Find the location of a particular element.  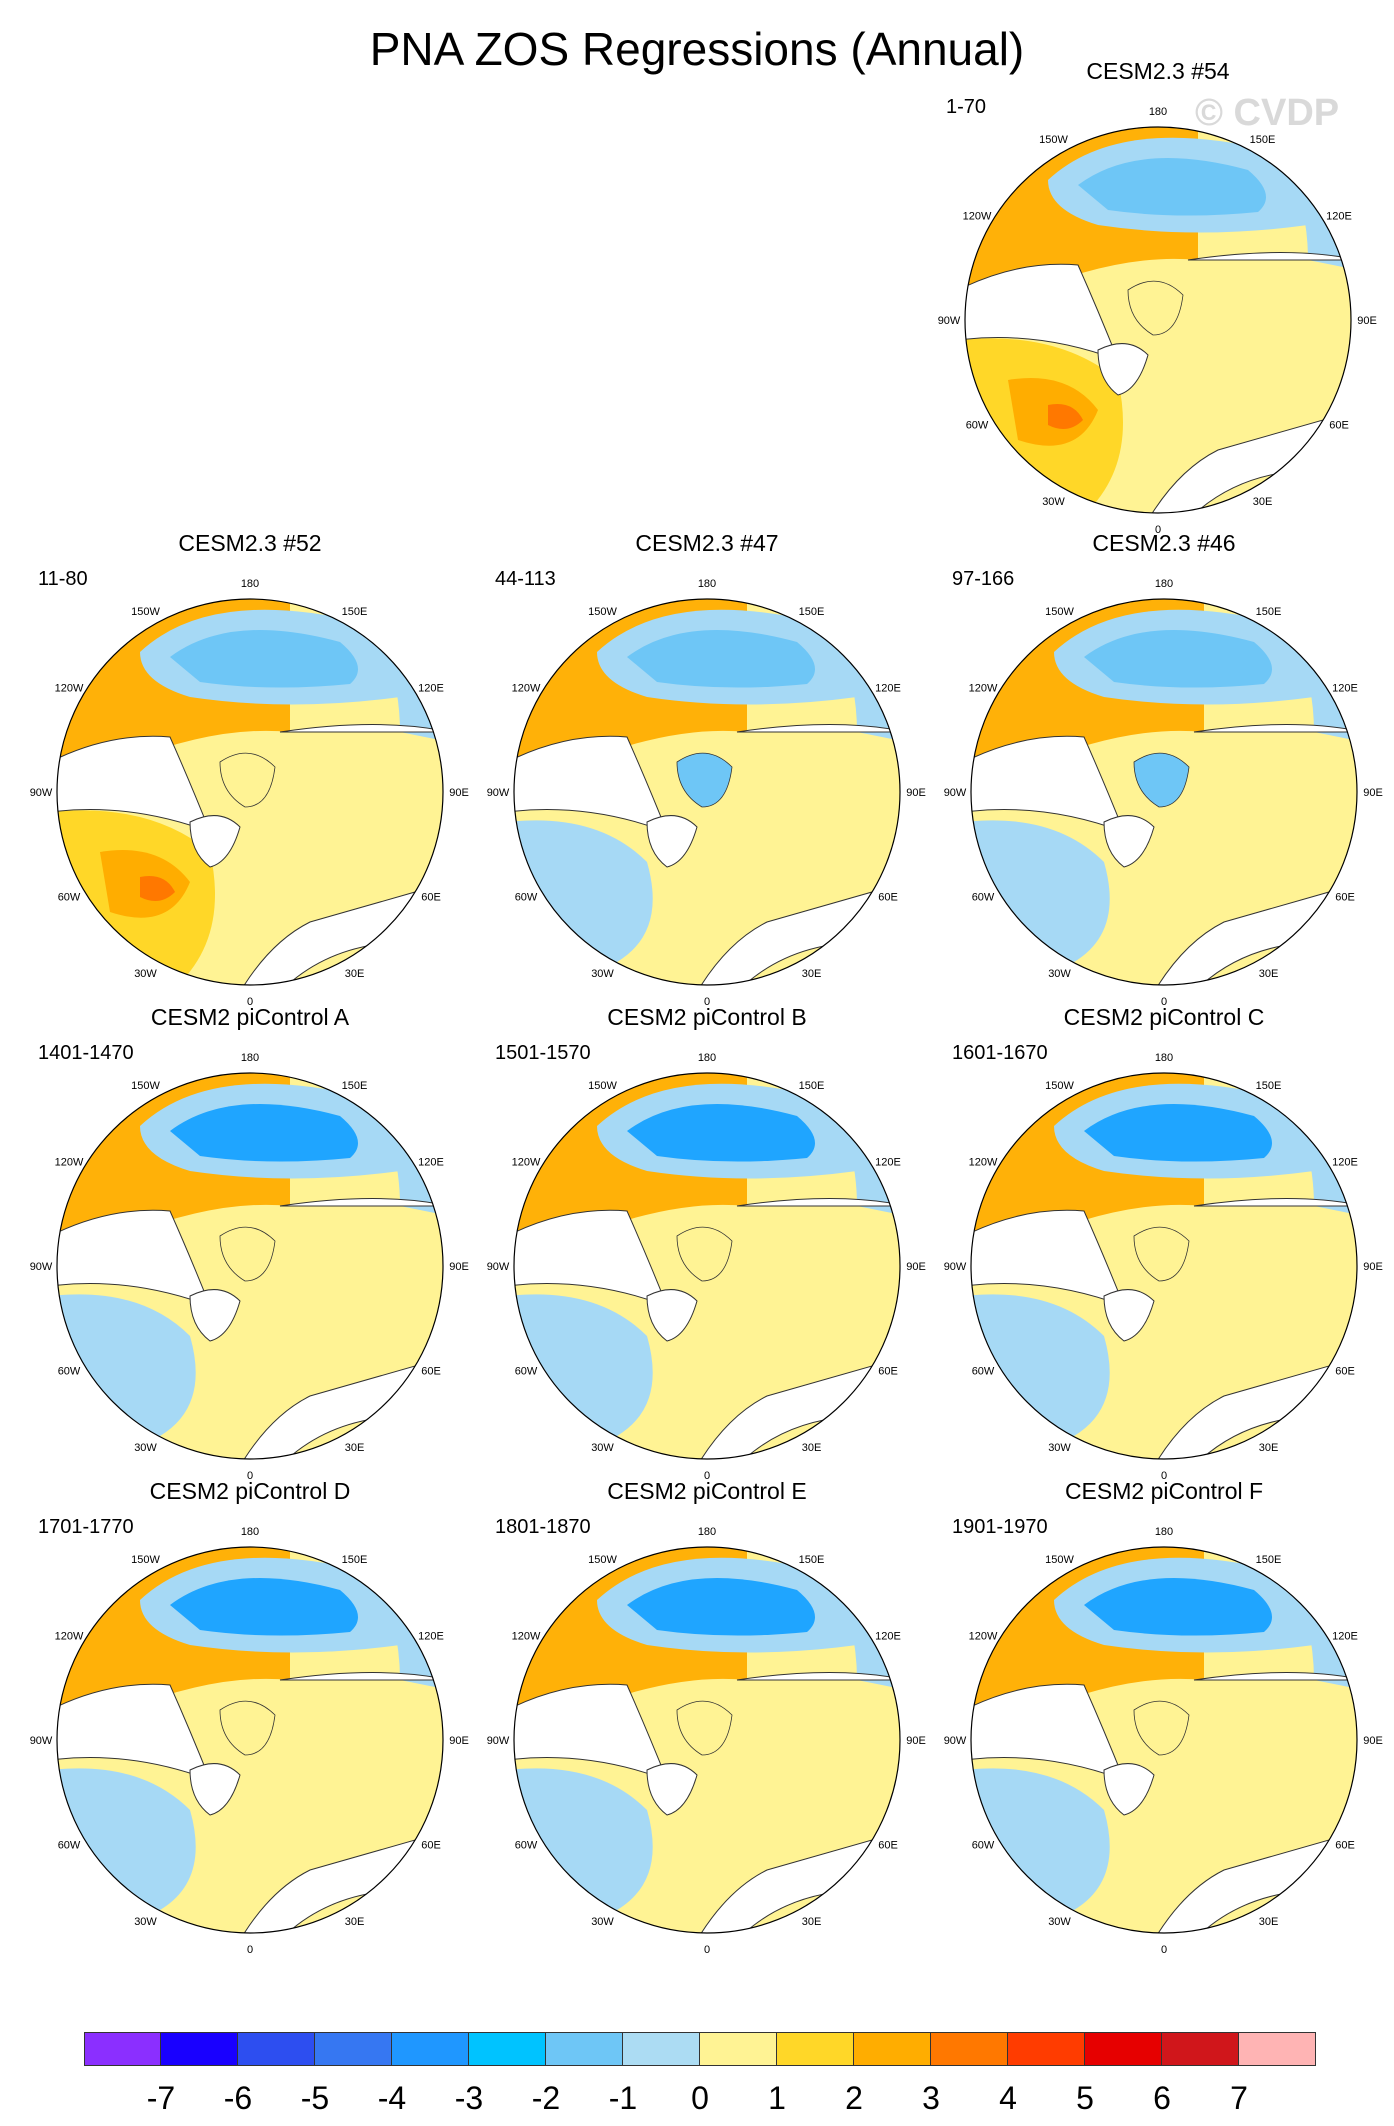

panel-title: CESM2 piControl B is located at coordinates (707, 1017).